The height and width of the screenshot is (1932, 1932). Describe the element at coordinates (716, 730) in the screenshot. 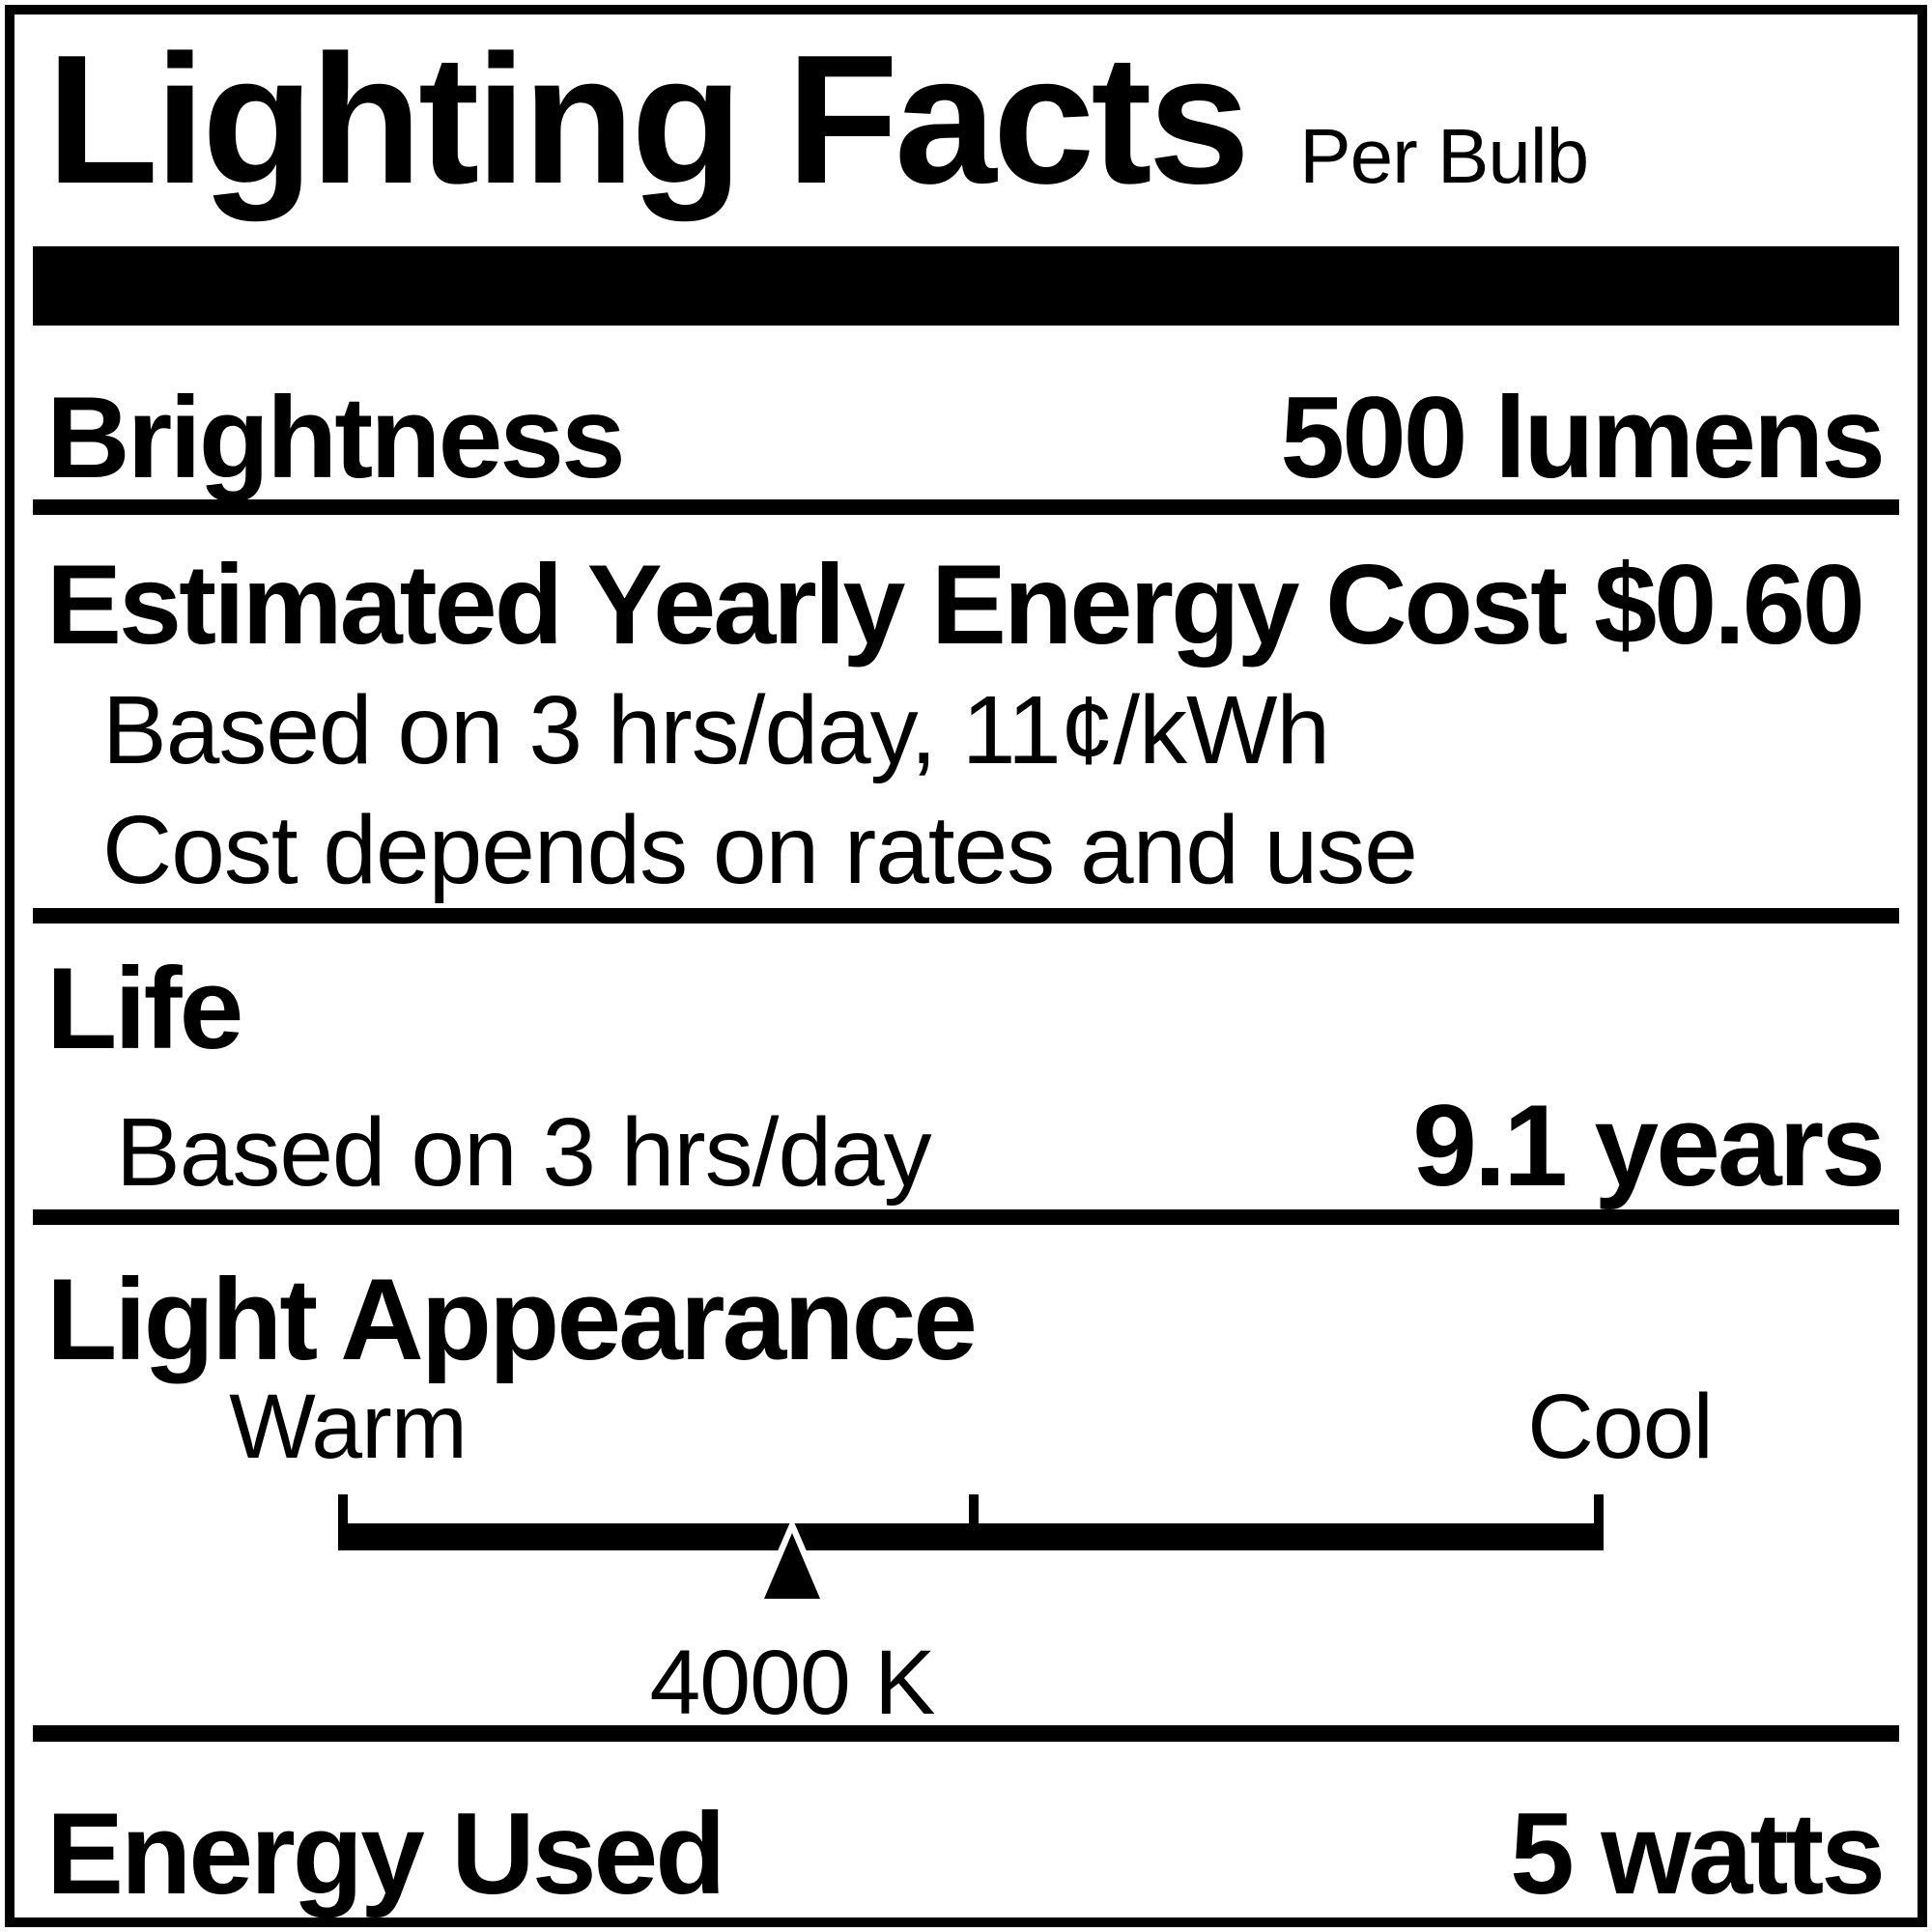

I see `energy-cost-basis-note: Based on 3 hrs/day, 11¢/kWh` at that location.